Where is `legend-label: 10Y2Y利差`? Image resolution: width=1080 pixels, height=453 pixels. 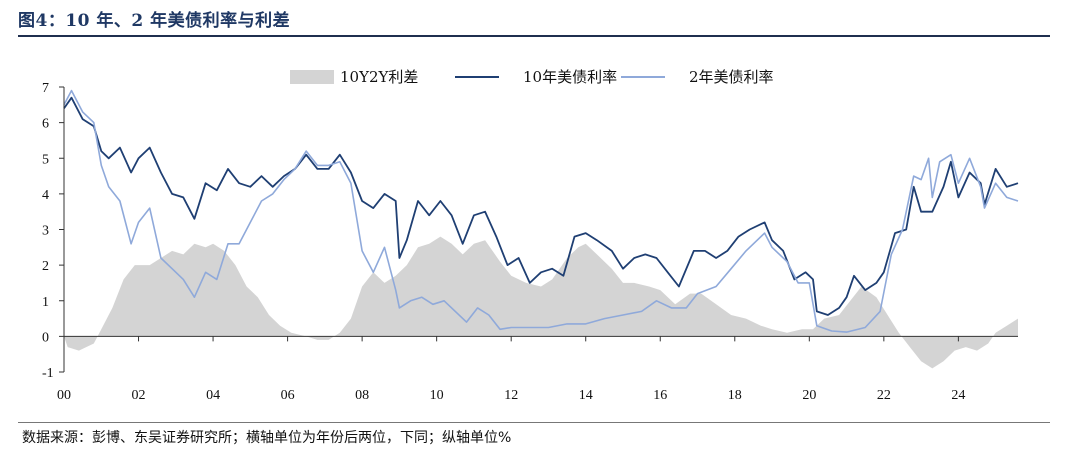 legend-label: 10Y2Y利差 is located at coordinates (379, 77).